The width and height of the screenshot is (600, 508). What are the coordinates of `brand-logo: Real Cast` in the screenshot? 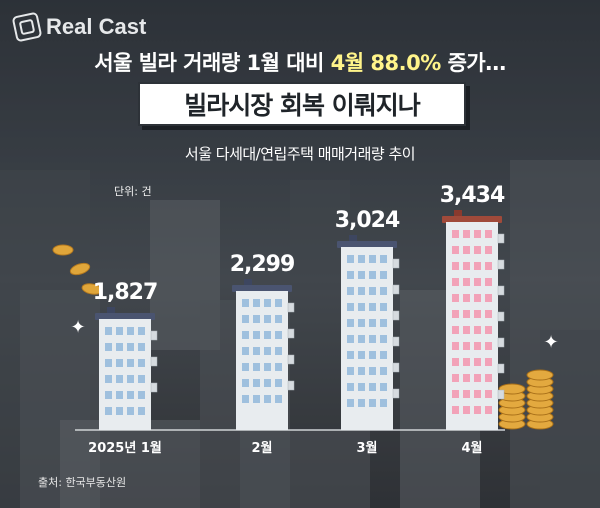 It's located at (79, 27).